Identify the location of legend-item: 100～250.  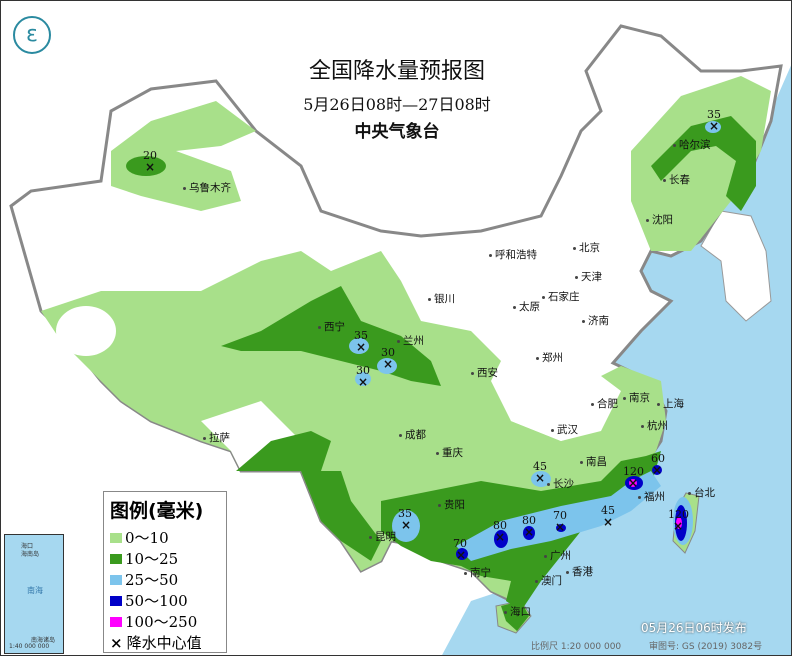
(165, 621).